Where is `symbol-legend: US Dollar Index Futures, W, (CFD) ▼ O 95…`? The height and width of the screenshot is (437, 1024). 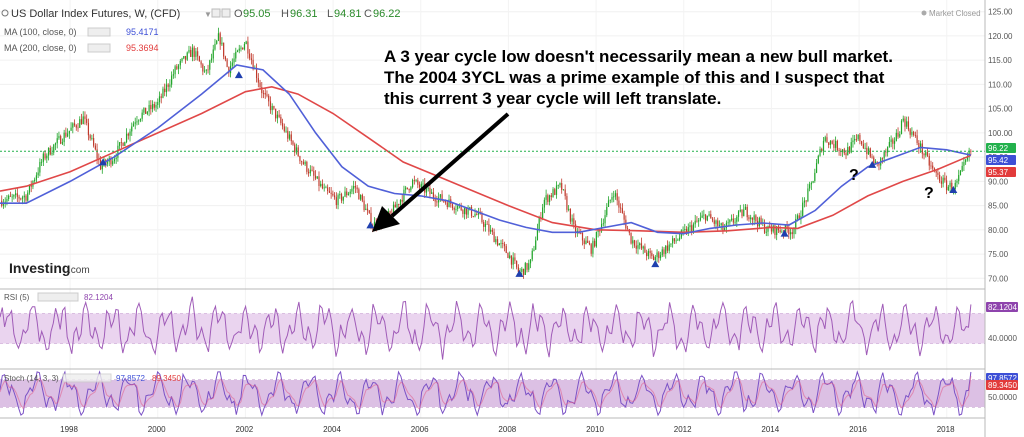
symbol-legend: US Dollar Index Futures, W, (CFD) ▼ O 95… is located at coordinates (201, 14).